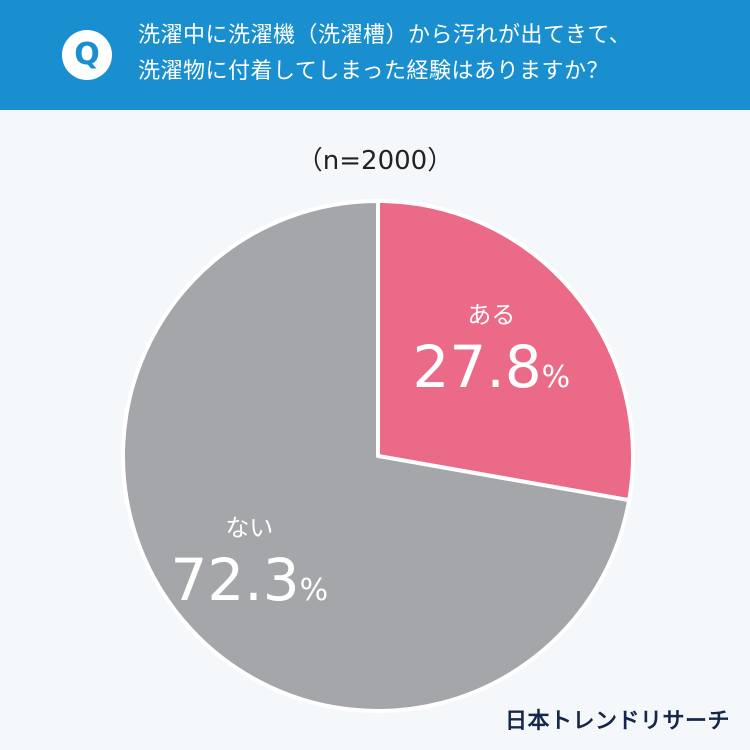 This screenshot has height=750, width=750. Describe the element at coordinates (617, 721) in the screenshot. I see `brand-logo-text: 日本トレンドリサーチ` at that location.